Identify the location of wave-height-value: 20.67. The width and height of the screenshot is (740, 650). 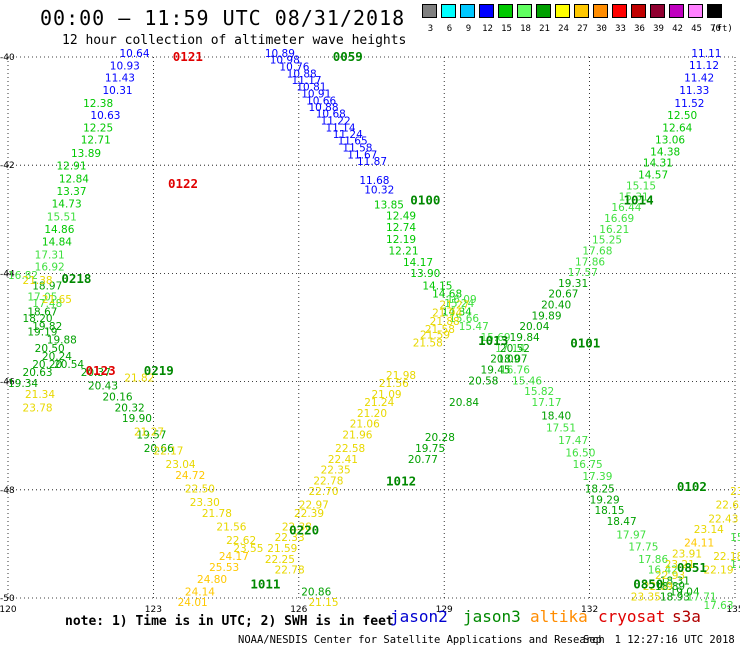
(563, 295).